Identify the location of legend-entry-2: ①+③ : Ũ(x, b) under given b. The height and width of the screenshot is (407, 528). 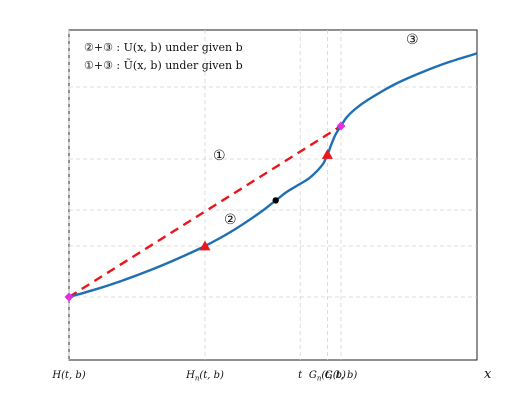
(163, 65).